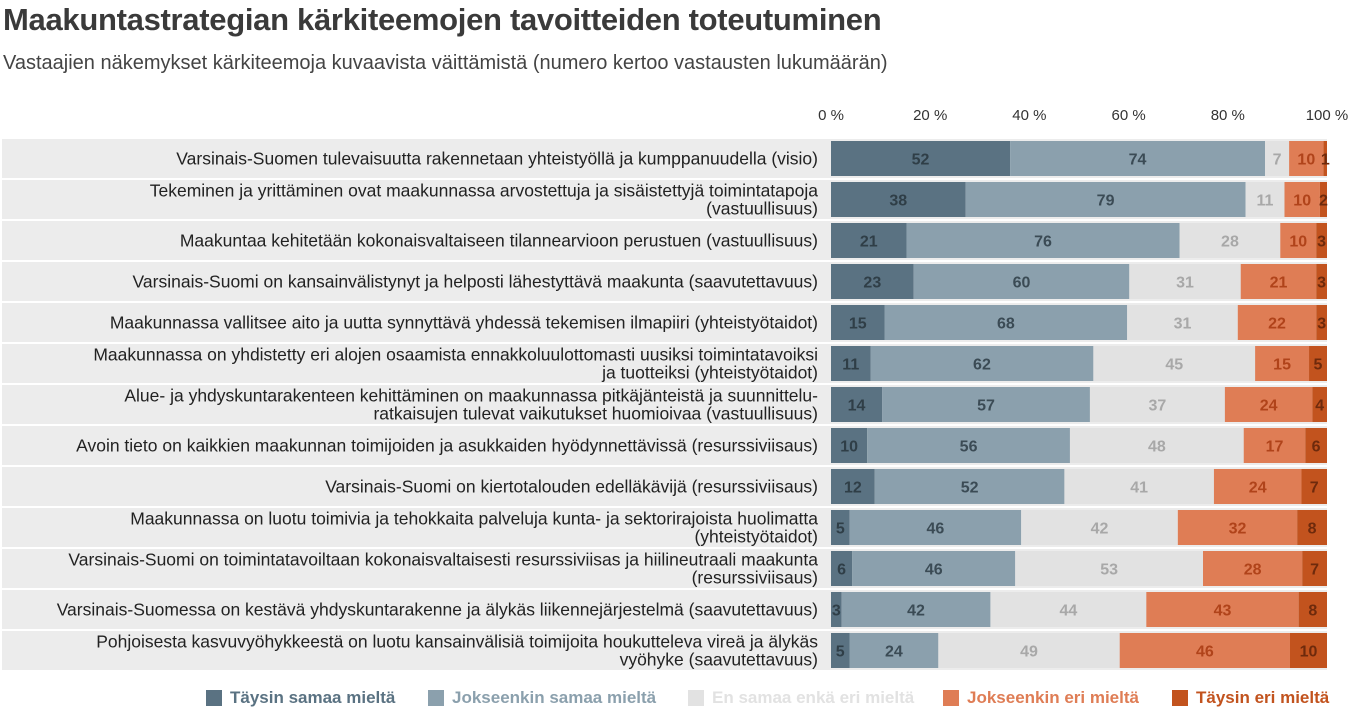 The width and height of the screenshot is (1349, 714). What do you see at coordinates (719, 660) in the screenshot?
I see `category-label: vyöhyke (saavutettavuus)` at bounding box center [719, 660].